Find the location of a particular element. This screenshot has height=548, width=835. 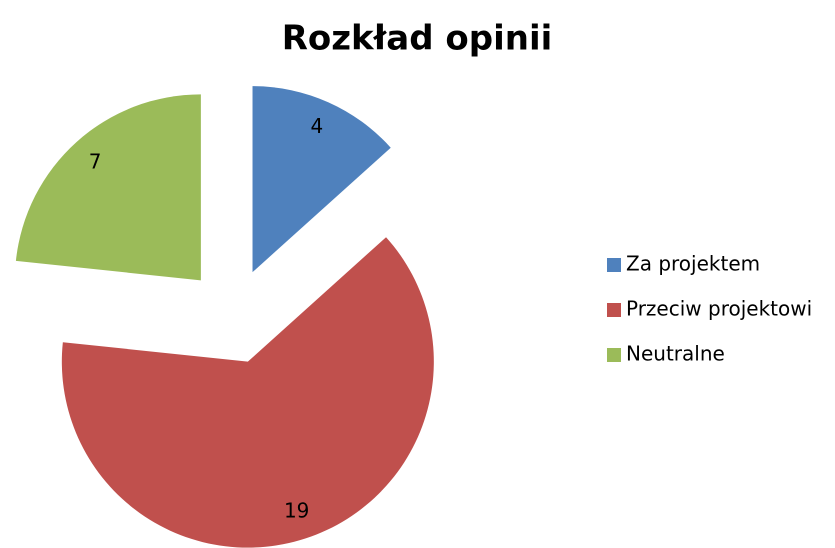

legend-label: Za projektem is located at coordinates (693, 264).